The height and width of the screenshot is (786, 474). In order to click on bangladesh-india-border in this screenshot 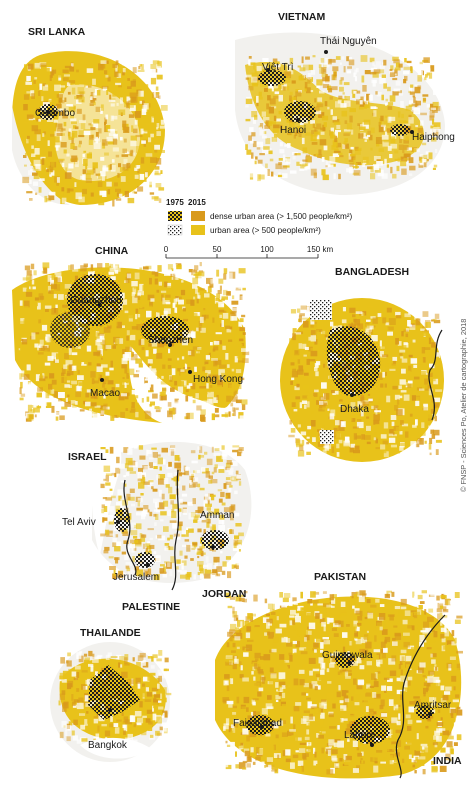, I will do `click(435, 375)`.